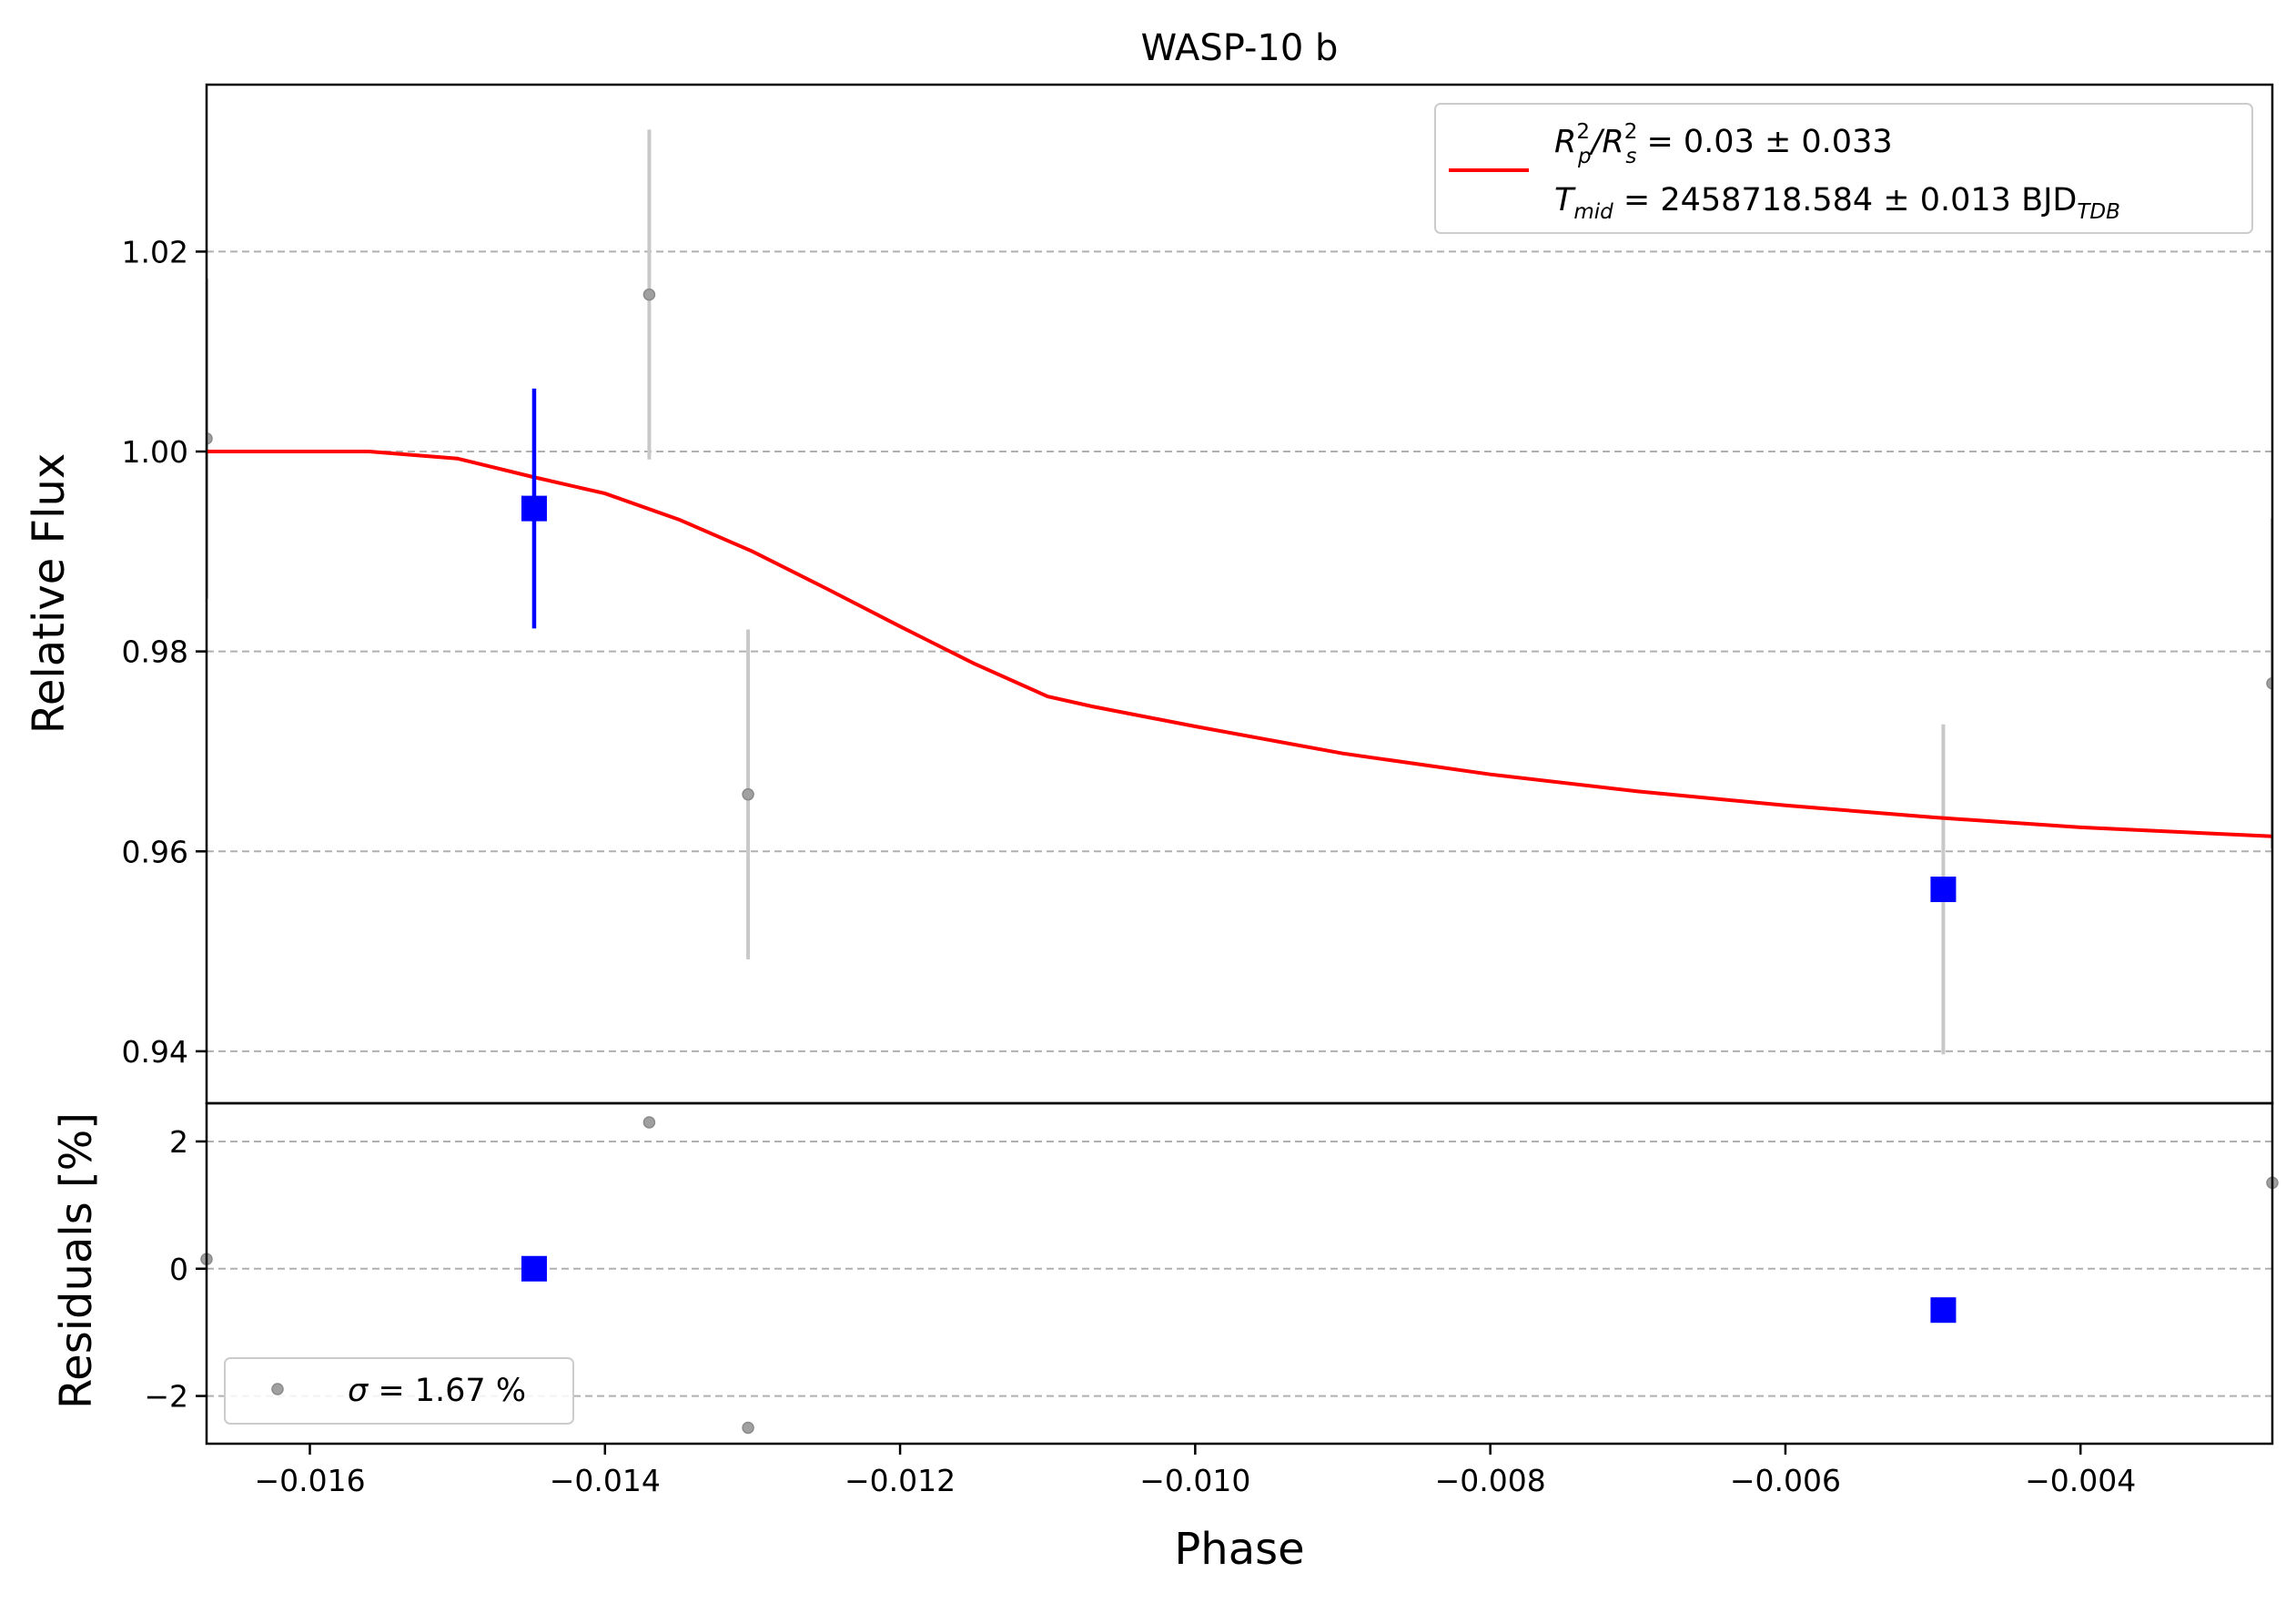 This screenshot has height=1603, width=2296. I want to click on bottom-legend: σ = 1.67 %, so click(399, 1391).